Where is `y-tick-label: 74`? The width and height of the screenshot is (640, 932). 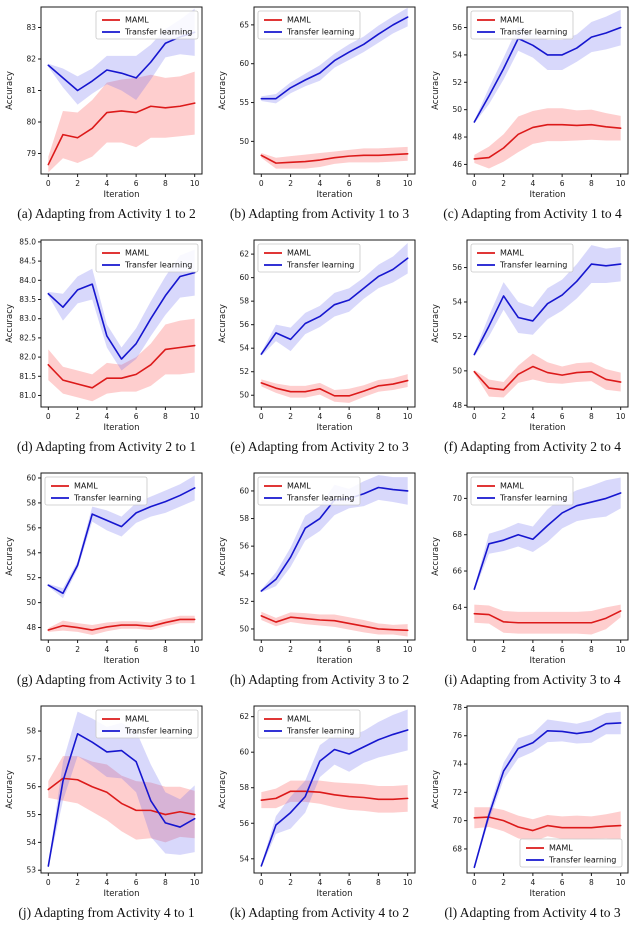 y-tick-label: 74 is located at coordinates (457, 764).